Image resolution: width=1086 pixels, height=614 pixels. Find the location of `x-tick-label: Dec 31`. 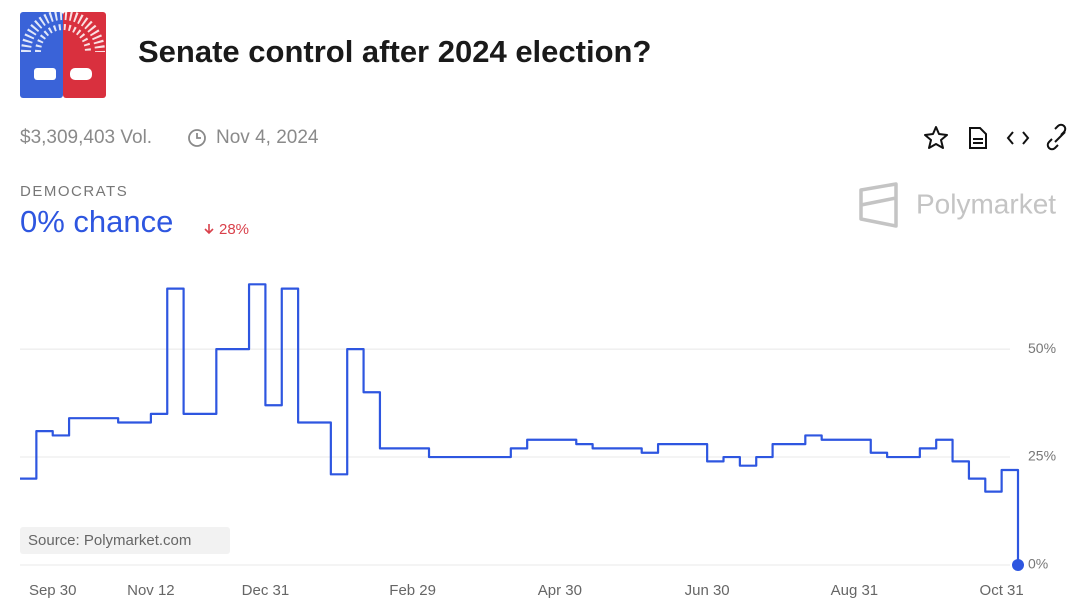

x-tick-label: Dec 31 is located at coordinates (266, 590).